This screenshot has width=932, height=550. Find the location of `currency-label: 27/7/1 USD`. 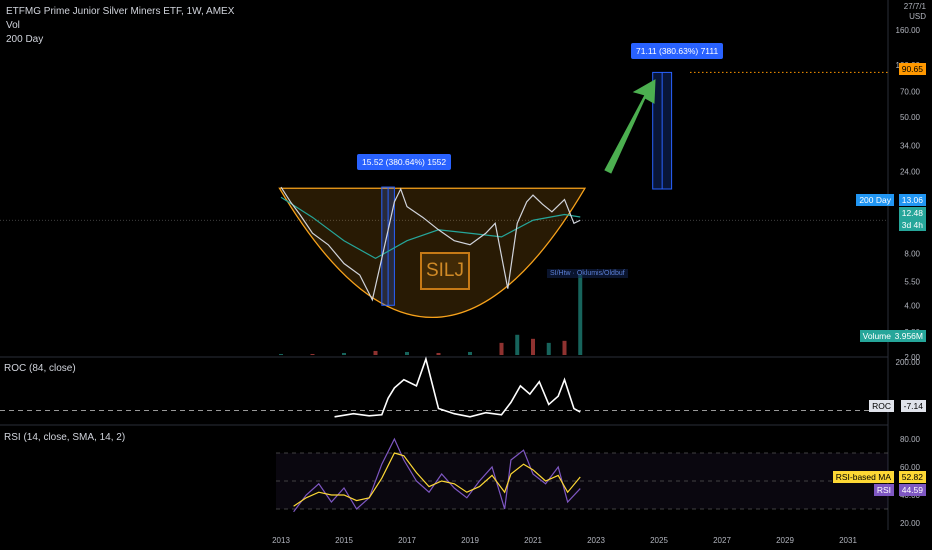

currency-label: 27/7/1 USD is located at coordinates (915, 12).